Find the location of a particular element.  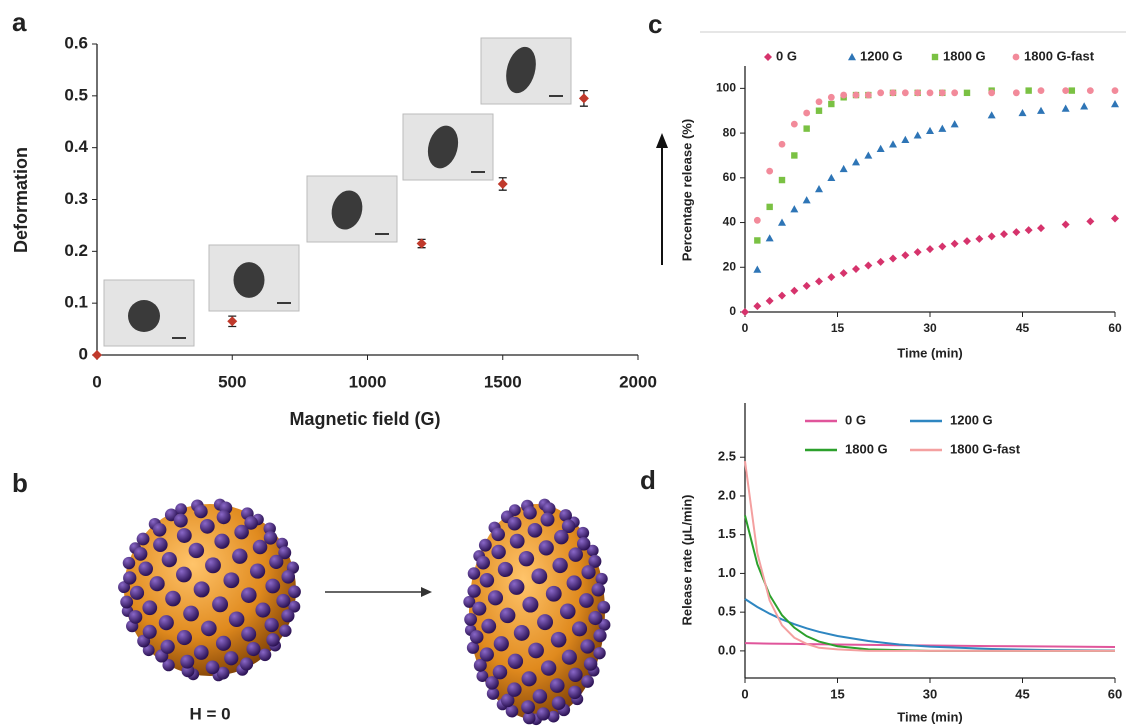

legend-label: 0 G is located at coordinates (786, 55).